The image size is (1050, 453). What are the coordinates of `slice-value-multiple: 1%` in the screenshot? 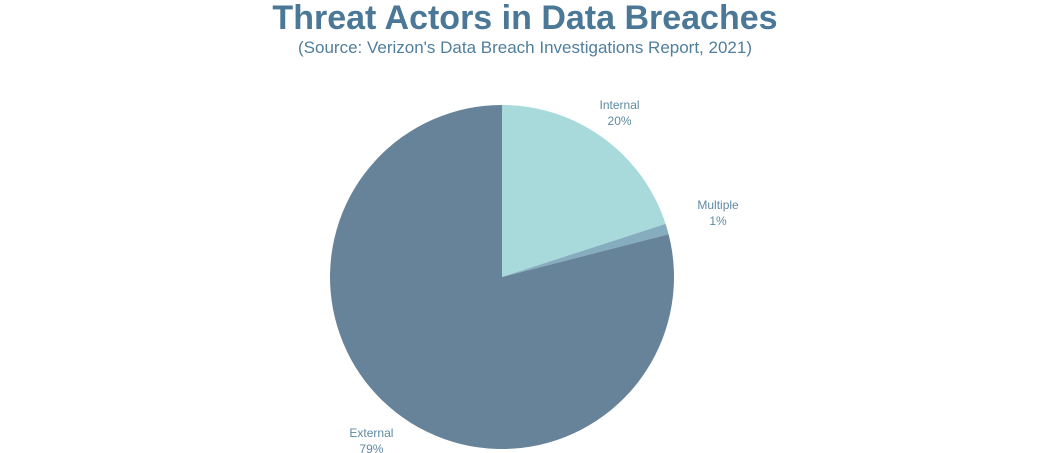 It's located at (718, 221).